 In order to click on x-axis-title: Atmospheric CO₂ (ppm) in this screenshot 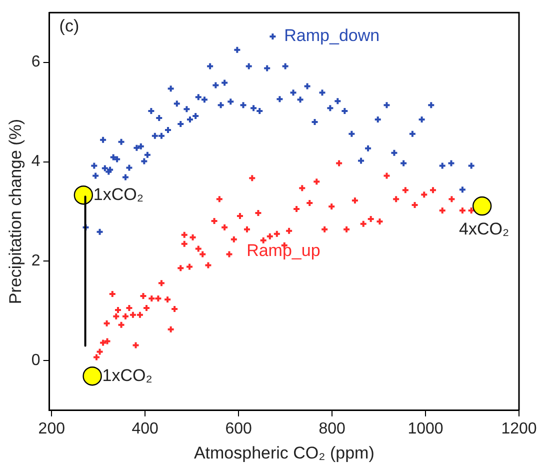, I will do `click(284, 452)`.